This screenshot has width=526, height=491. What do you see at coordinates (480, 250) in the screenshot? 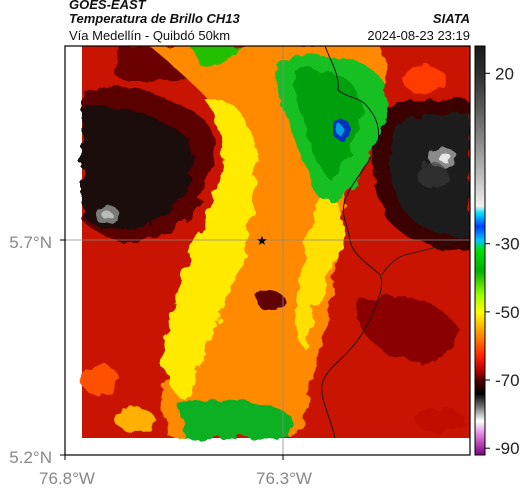
I see `colorbar-fill` at bounding box center [480, 250].